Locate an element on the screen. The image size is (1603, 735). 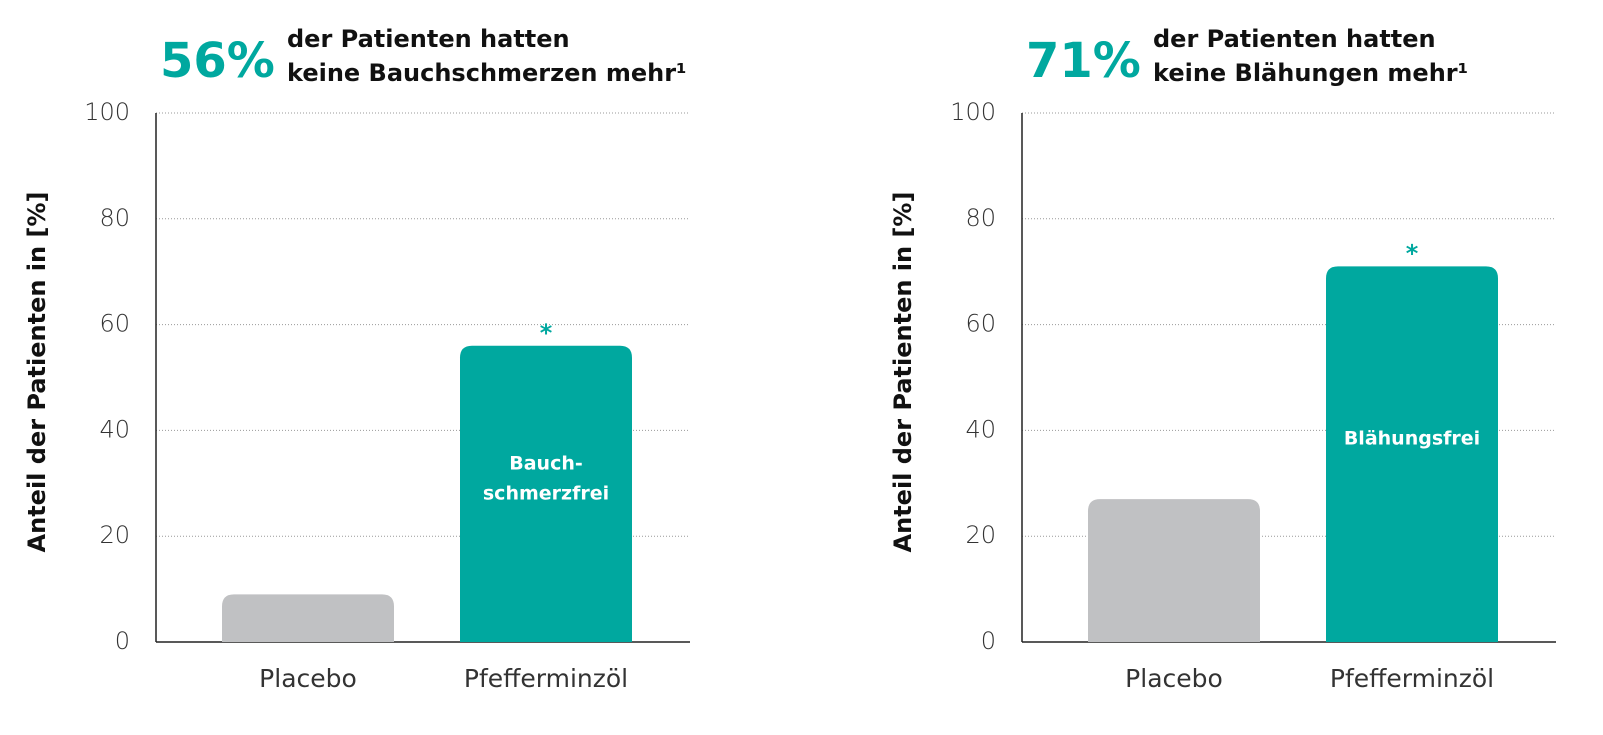
headline: 56% is located at coordinates (217, 61).